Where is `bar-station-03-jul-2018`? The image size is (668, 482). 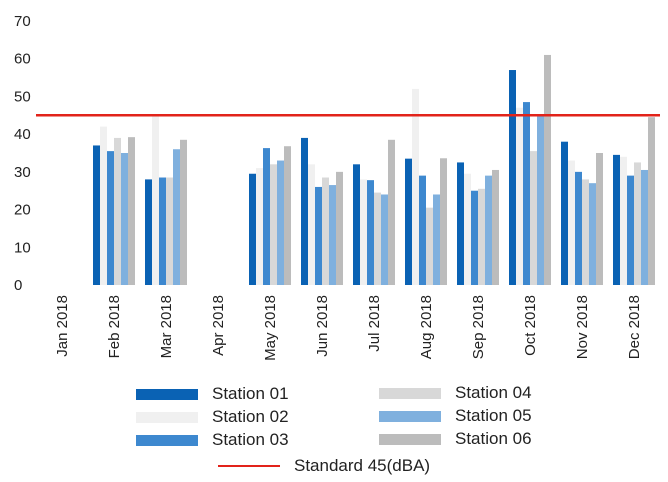
bar-station-03-jul-2018 is located at coordinates (370, 232).